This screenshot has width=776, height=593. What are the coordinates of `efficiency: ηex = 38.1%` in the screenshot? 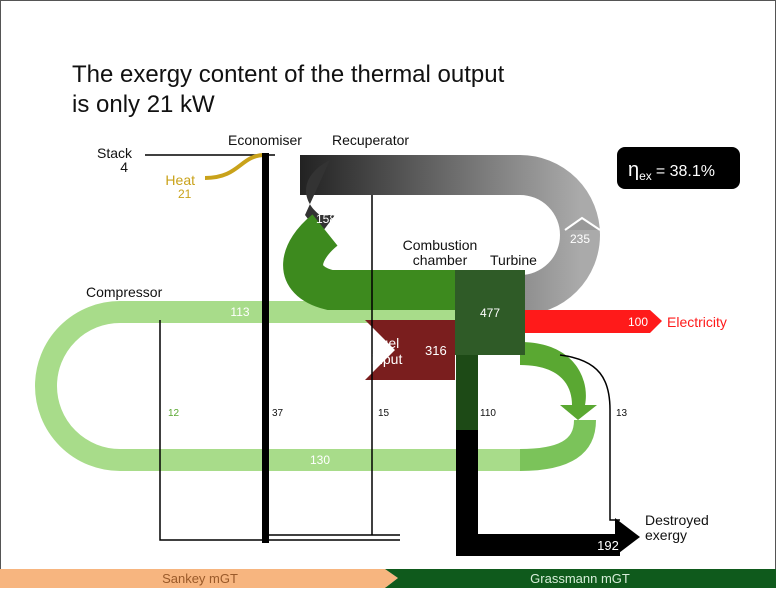 It's located at (671, 171).